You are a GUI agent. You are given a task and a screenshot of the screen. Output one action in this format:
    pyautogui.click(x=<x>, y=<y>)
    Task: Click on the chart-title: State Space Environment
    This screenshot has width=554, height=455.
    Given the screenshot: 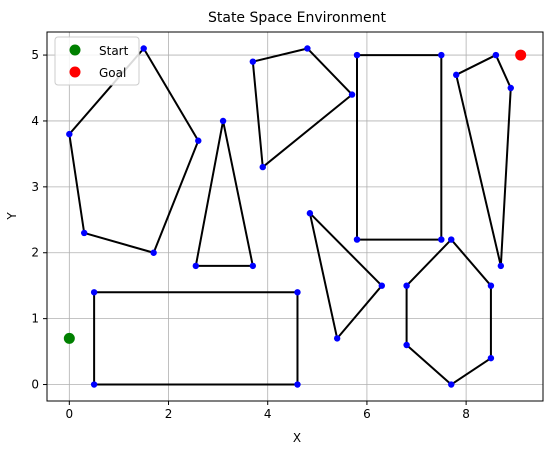 What is the action you would take?
    pyautogui.click(x=297, y=18)
    